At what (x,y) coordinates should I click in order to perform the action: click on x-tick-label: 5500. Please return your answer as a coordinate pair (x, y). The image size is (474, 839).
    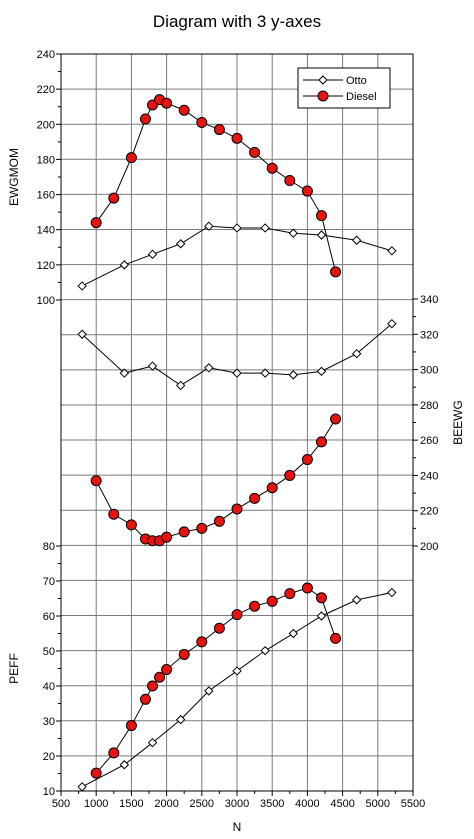
    Looking at the image, I should click on (413, 804).